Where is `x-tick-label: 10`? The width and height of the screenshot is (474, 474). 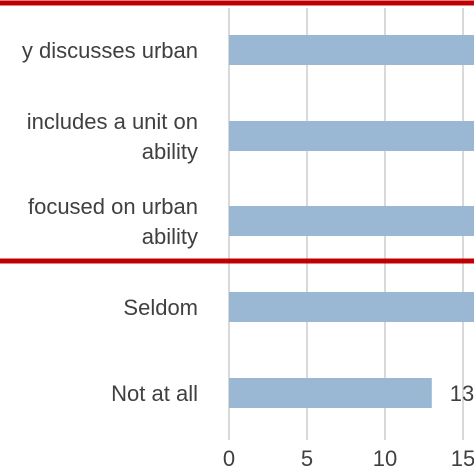
x-tick-label: 10 is located at coordinates (385, 458).